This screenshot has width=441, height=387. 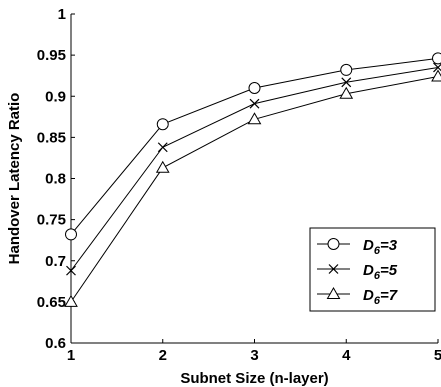 I want to click on y-tick-label: 0.95, so click(x=51, y=55).